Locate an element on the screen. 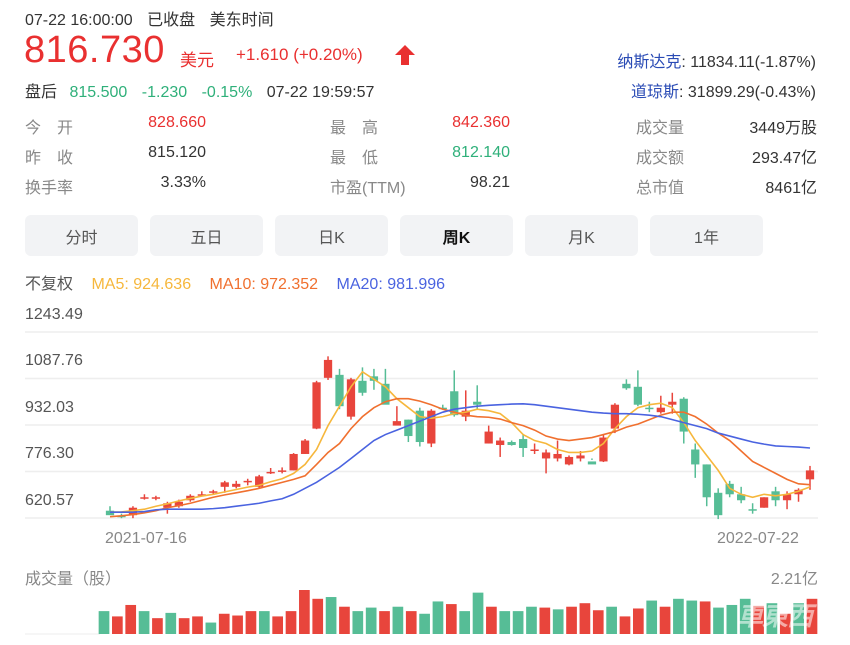 This screenshot has width=850, height=645. stat-value-volume: 3449万股 is located at coordinates (783, 128).